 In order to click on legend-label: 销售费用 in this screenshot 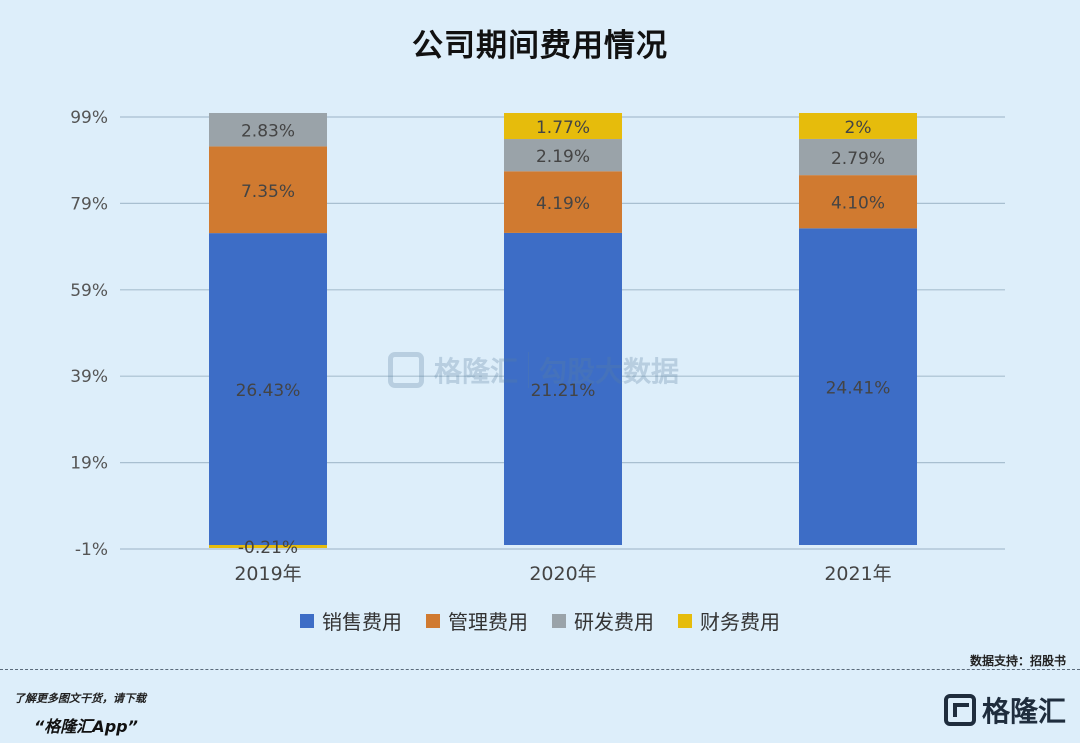, I will do `click(362, 622)`.